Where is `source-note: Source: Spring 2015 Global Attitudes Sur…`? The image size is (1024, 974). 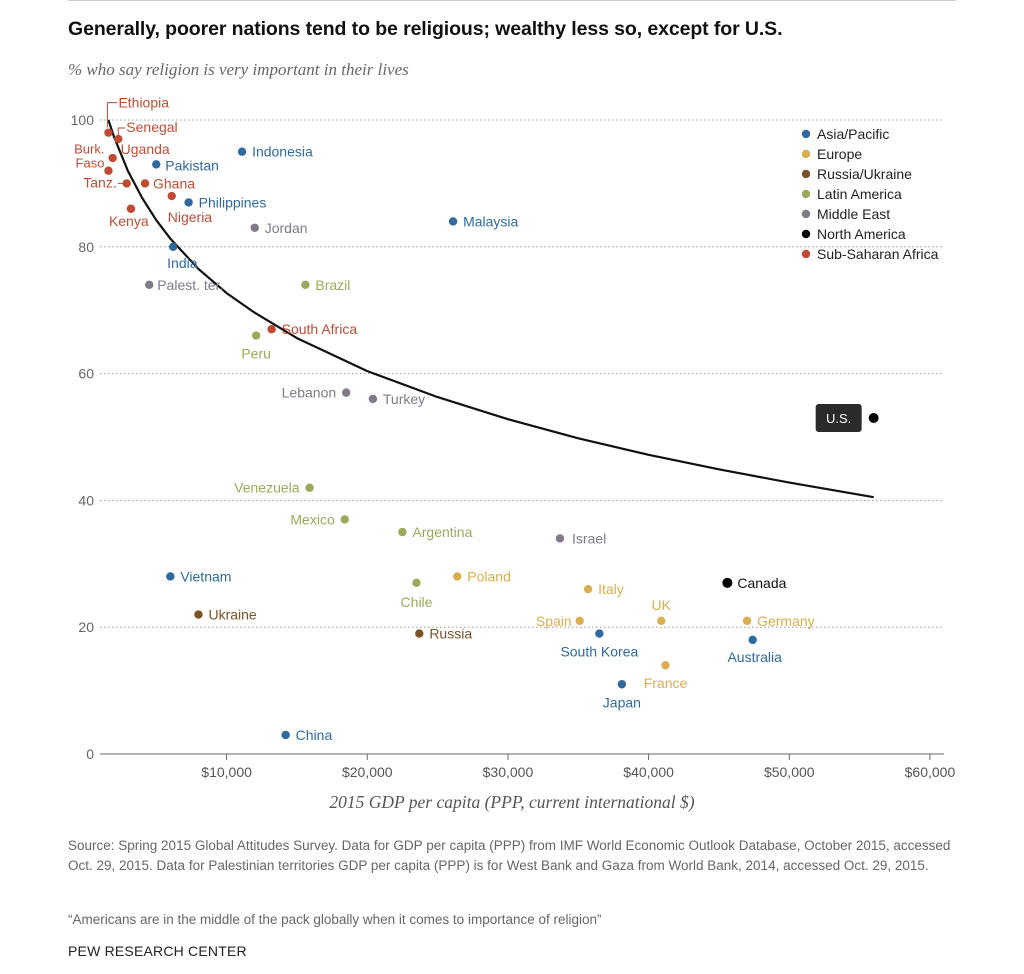 source-note: Source: Spring 2015 Global Attitudes Sur… is located at coordinates (509, 855).